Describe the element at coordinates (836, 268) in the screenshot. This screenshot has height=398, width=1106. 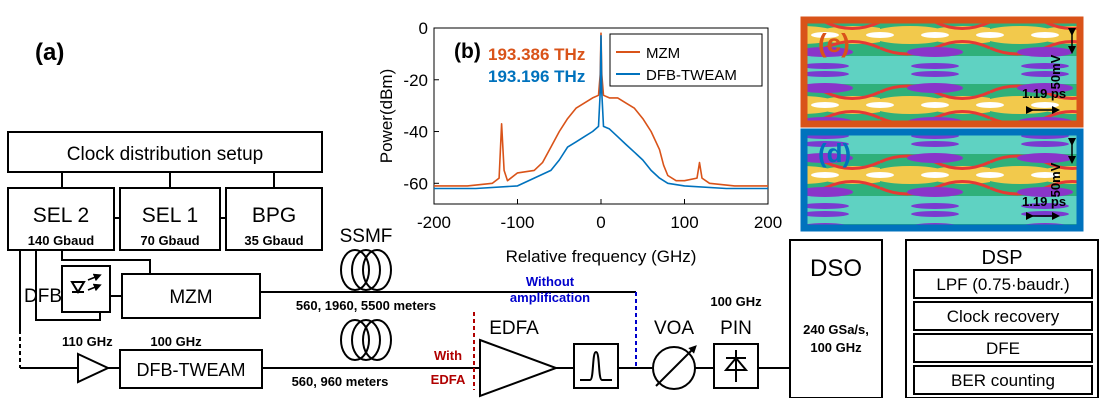
I see `dso-label: DSO` at that location.